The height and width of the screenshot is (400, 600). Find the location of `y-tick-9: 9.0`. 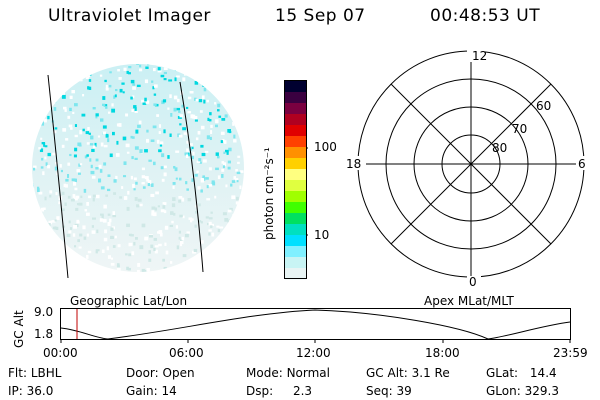

y-tick-9: 9.0 is located at coordinates (44, 312).